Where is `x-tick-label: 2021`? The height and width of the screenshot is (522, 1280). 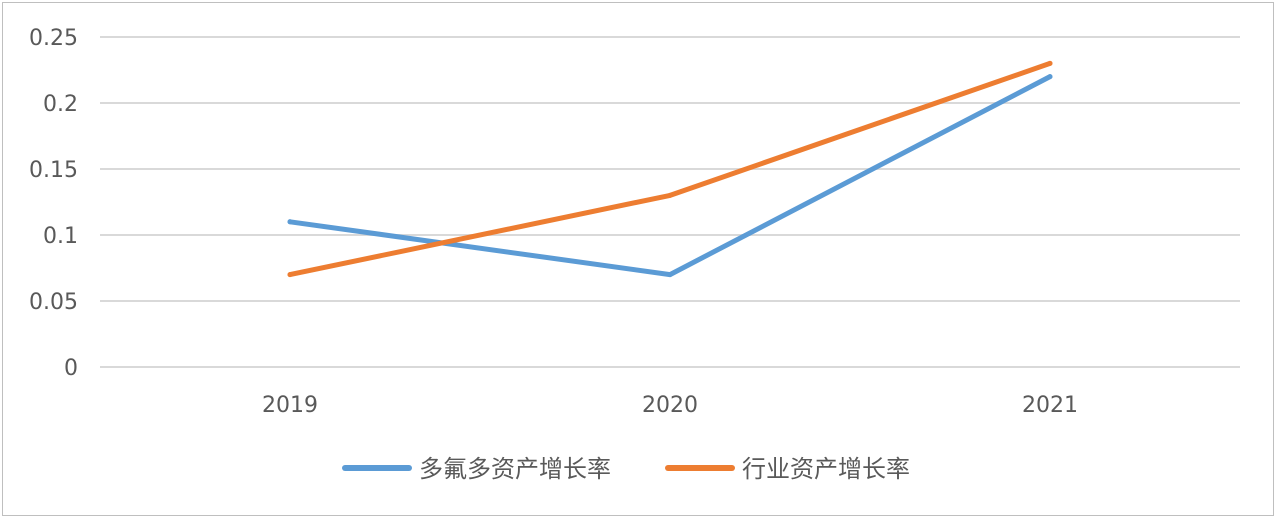
x-tick-label: 2021 is located at coordinates (1050, 405).